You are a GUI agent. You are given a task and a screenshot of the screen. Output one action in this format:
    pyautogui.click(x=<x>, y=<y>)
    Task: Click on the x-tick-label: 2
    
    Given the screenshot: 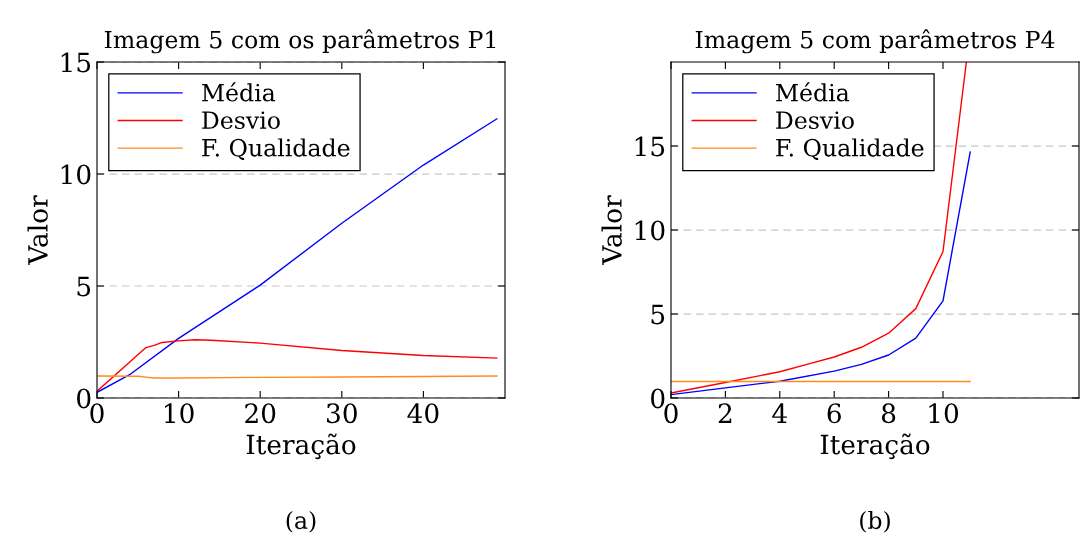 What is the action you would take?
    pyautogui.click(x=725, y=413)
    